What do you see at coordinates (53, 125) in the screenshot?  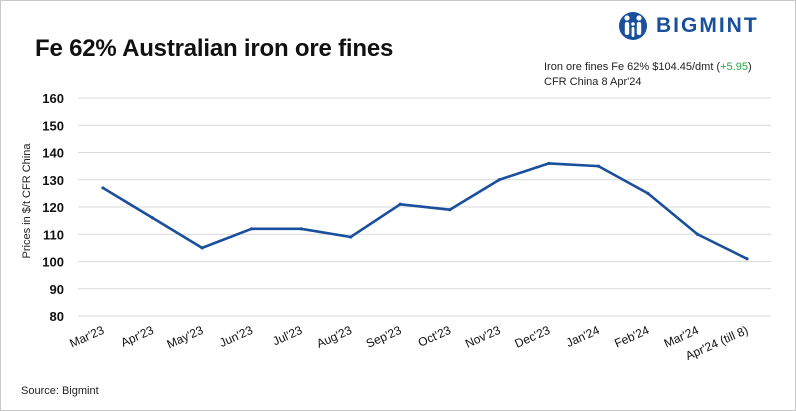 I see `y-tick-label: 150` at bounding box center [53, 125].